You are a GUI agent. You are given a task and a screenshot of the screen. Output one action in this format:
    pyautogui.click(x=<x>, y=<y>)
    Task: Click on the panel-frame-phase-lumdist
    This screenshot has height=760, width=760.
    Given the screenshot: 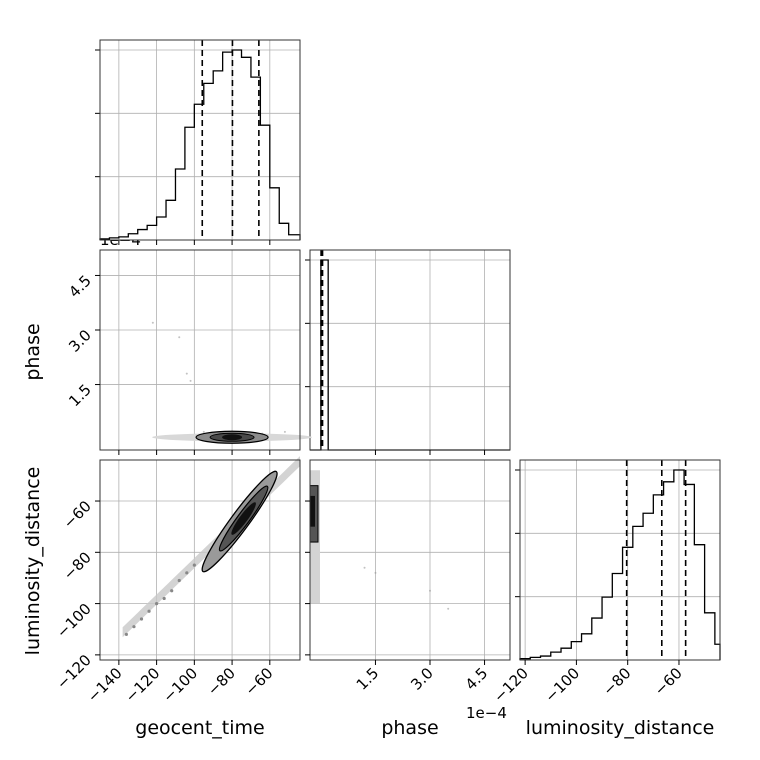 What is the action you would take?
    pyautogui.click(x=410, y=560)
    